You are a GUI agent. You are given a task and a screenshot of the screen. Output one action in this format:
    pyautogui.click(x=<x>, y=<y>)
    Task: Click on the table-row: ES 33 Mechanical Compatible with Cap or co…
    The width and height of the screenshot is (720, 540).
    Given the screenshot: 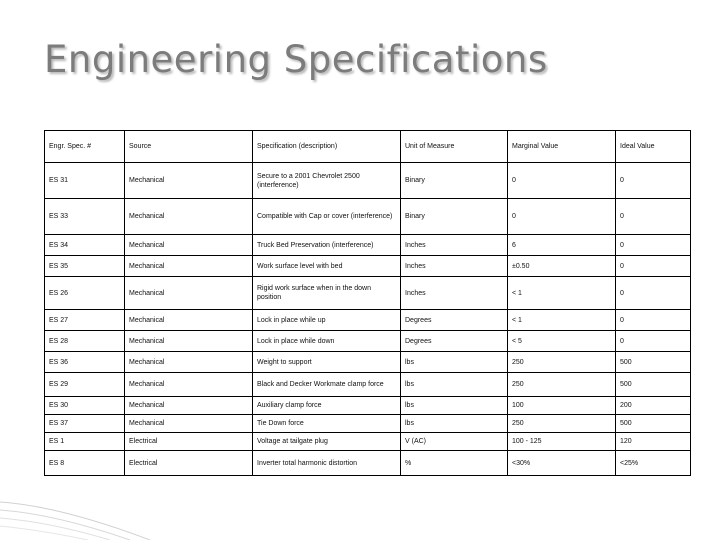 What is the action you would take?
    pyautogui.click(x=367, y=216)
    